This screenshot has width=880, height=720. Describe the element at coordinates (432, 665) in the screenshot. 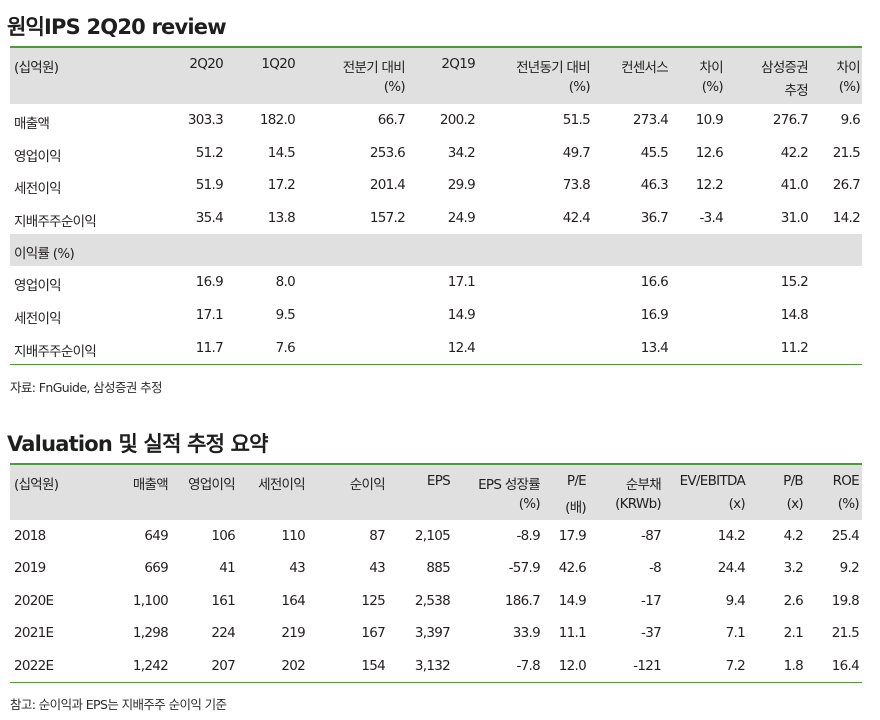

I see `table-cell: 3,132` at that location.